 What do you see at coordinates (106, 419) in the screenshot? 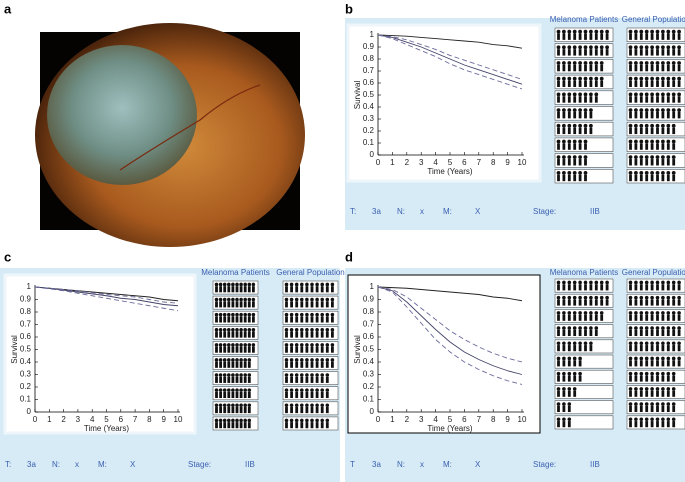
I see `x-tick-label: 5` at bounding box center [106, 419].